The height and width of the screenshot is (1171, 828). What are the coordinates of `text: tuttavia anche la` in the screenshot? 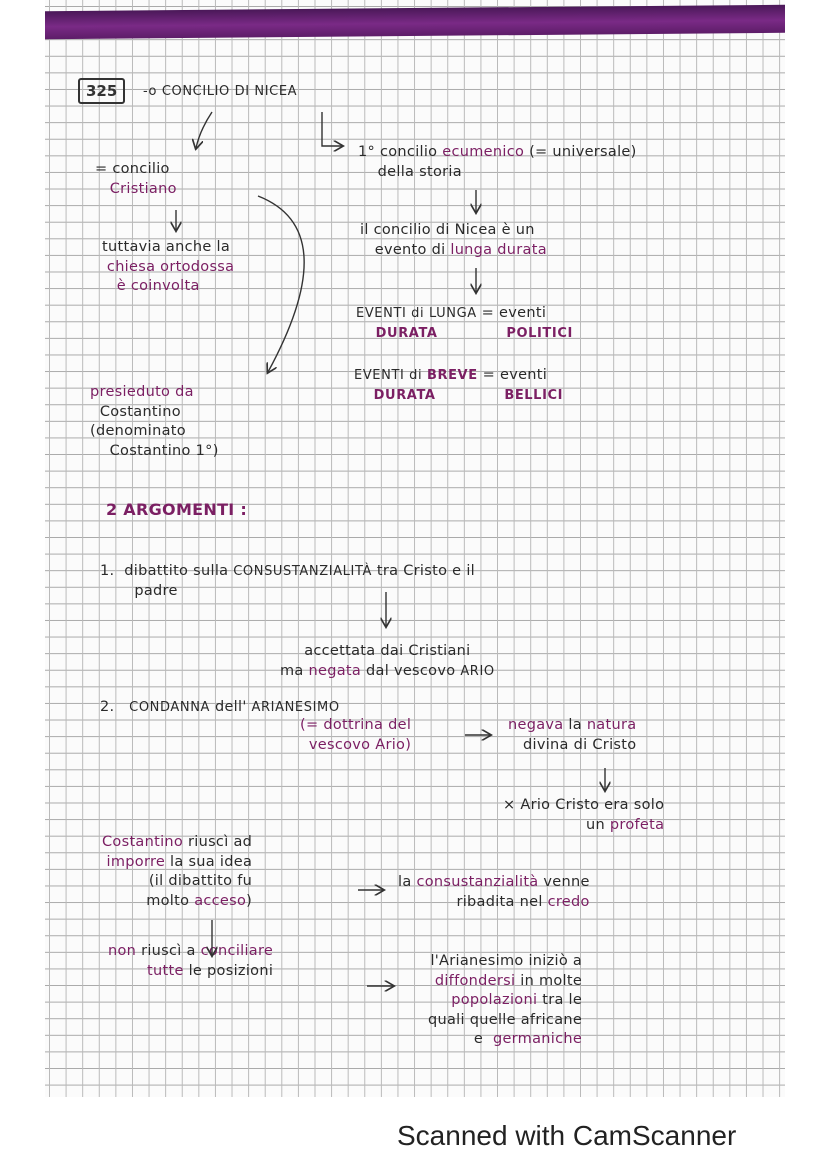 It's located at (166, 247).